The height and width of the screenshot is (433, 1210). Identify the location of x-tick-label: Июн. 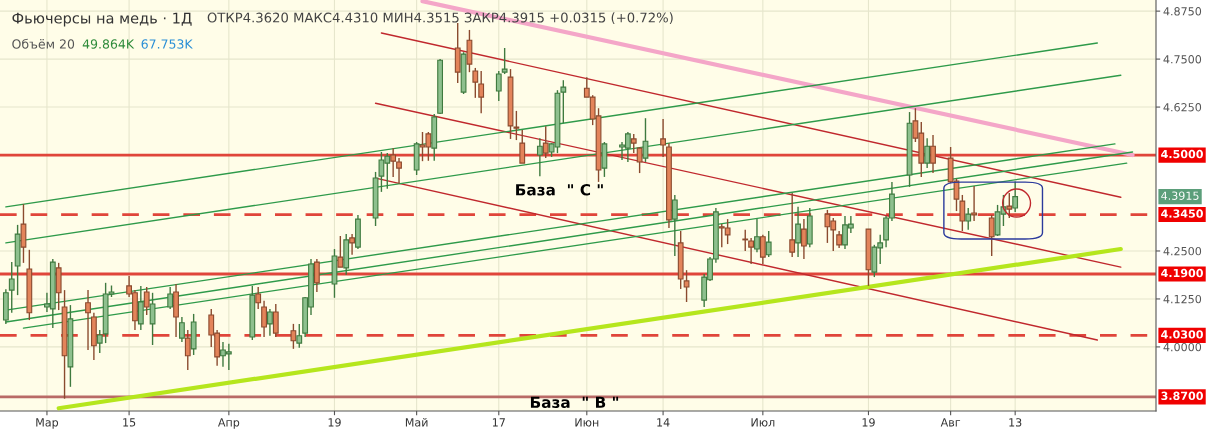
(587, 422).